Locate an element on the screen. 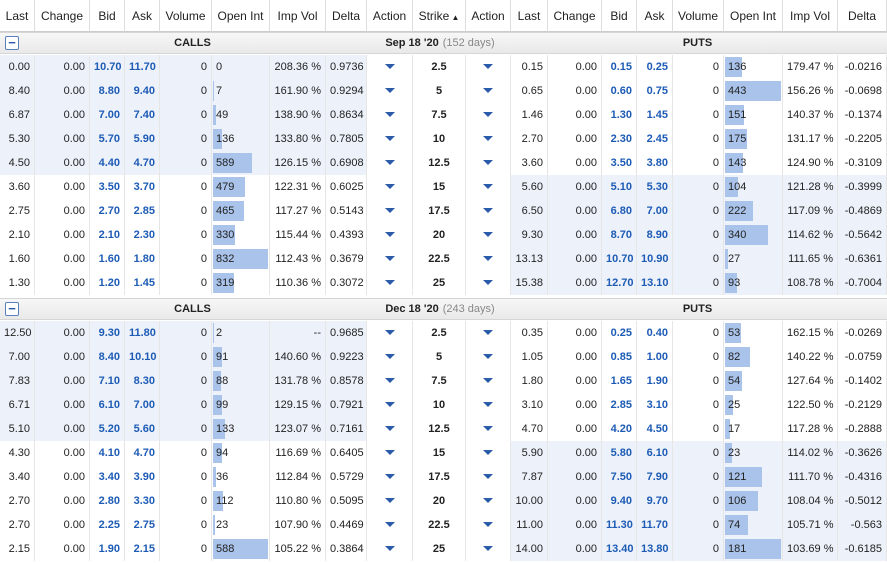  open-int-value: 330 is located at coordinates (225, 235).